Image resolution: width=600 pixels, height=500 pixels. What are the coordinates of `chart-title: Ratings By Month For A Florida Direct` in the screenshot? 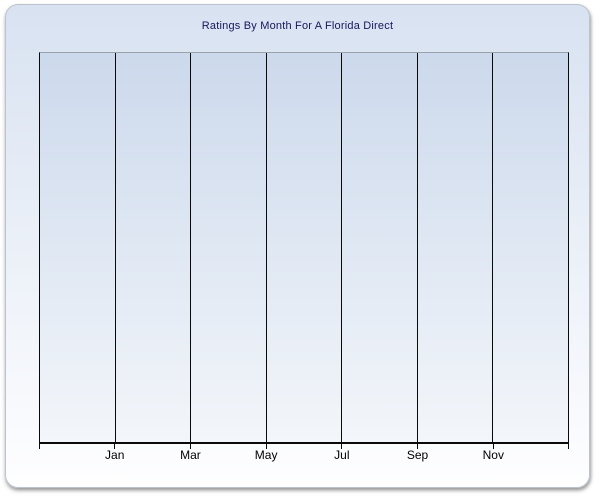 It's located at (297, 26).